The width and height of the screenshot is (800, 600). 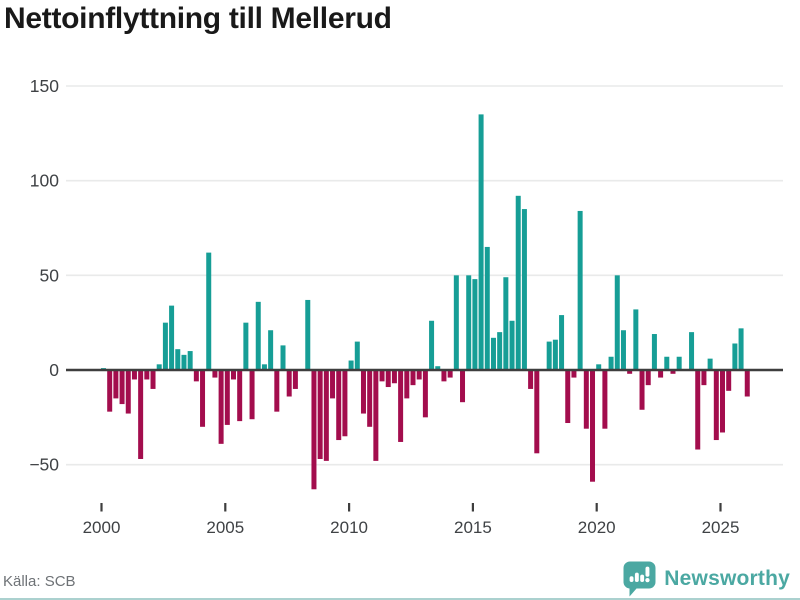 I want to click on newsworthy-logo: Newsworthy, so click(x=706, y=579).